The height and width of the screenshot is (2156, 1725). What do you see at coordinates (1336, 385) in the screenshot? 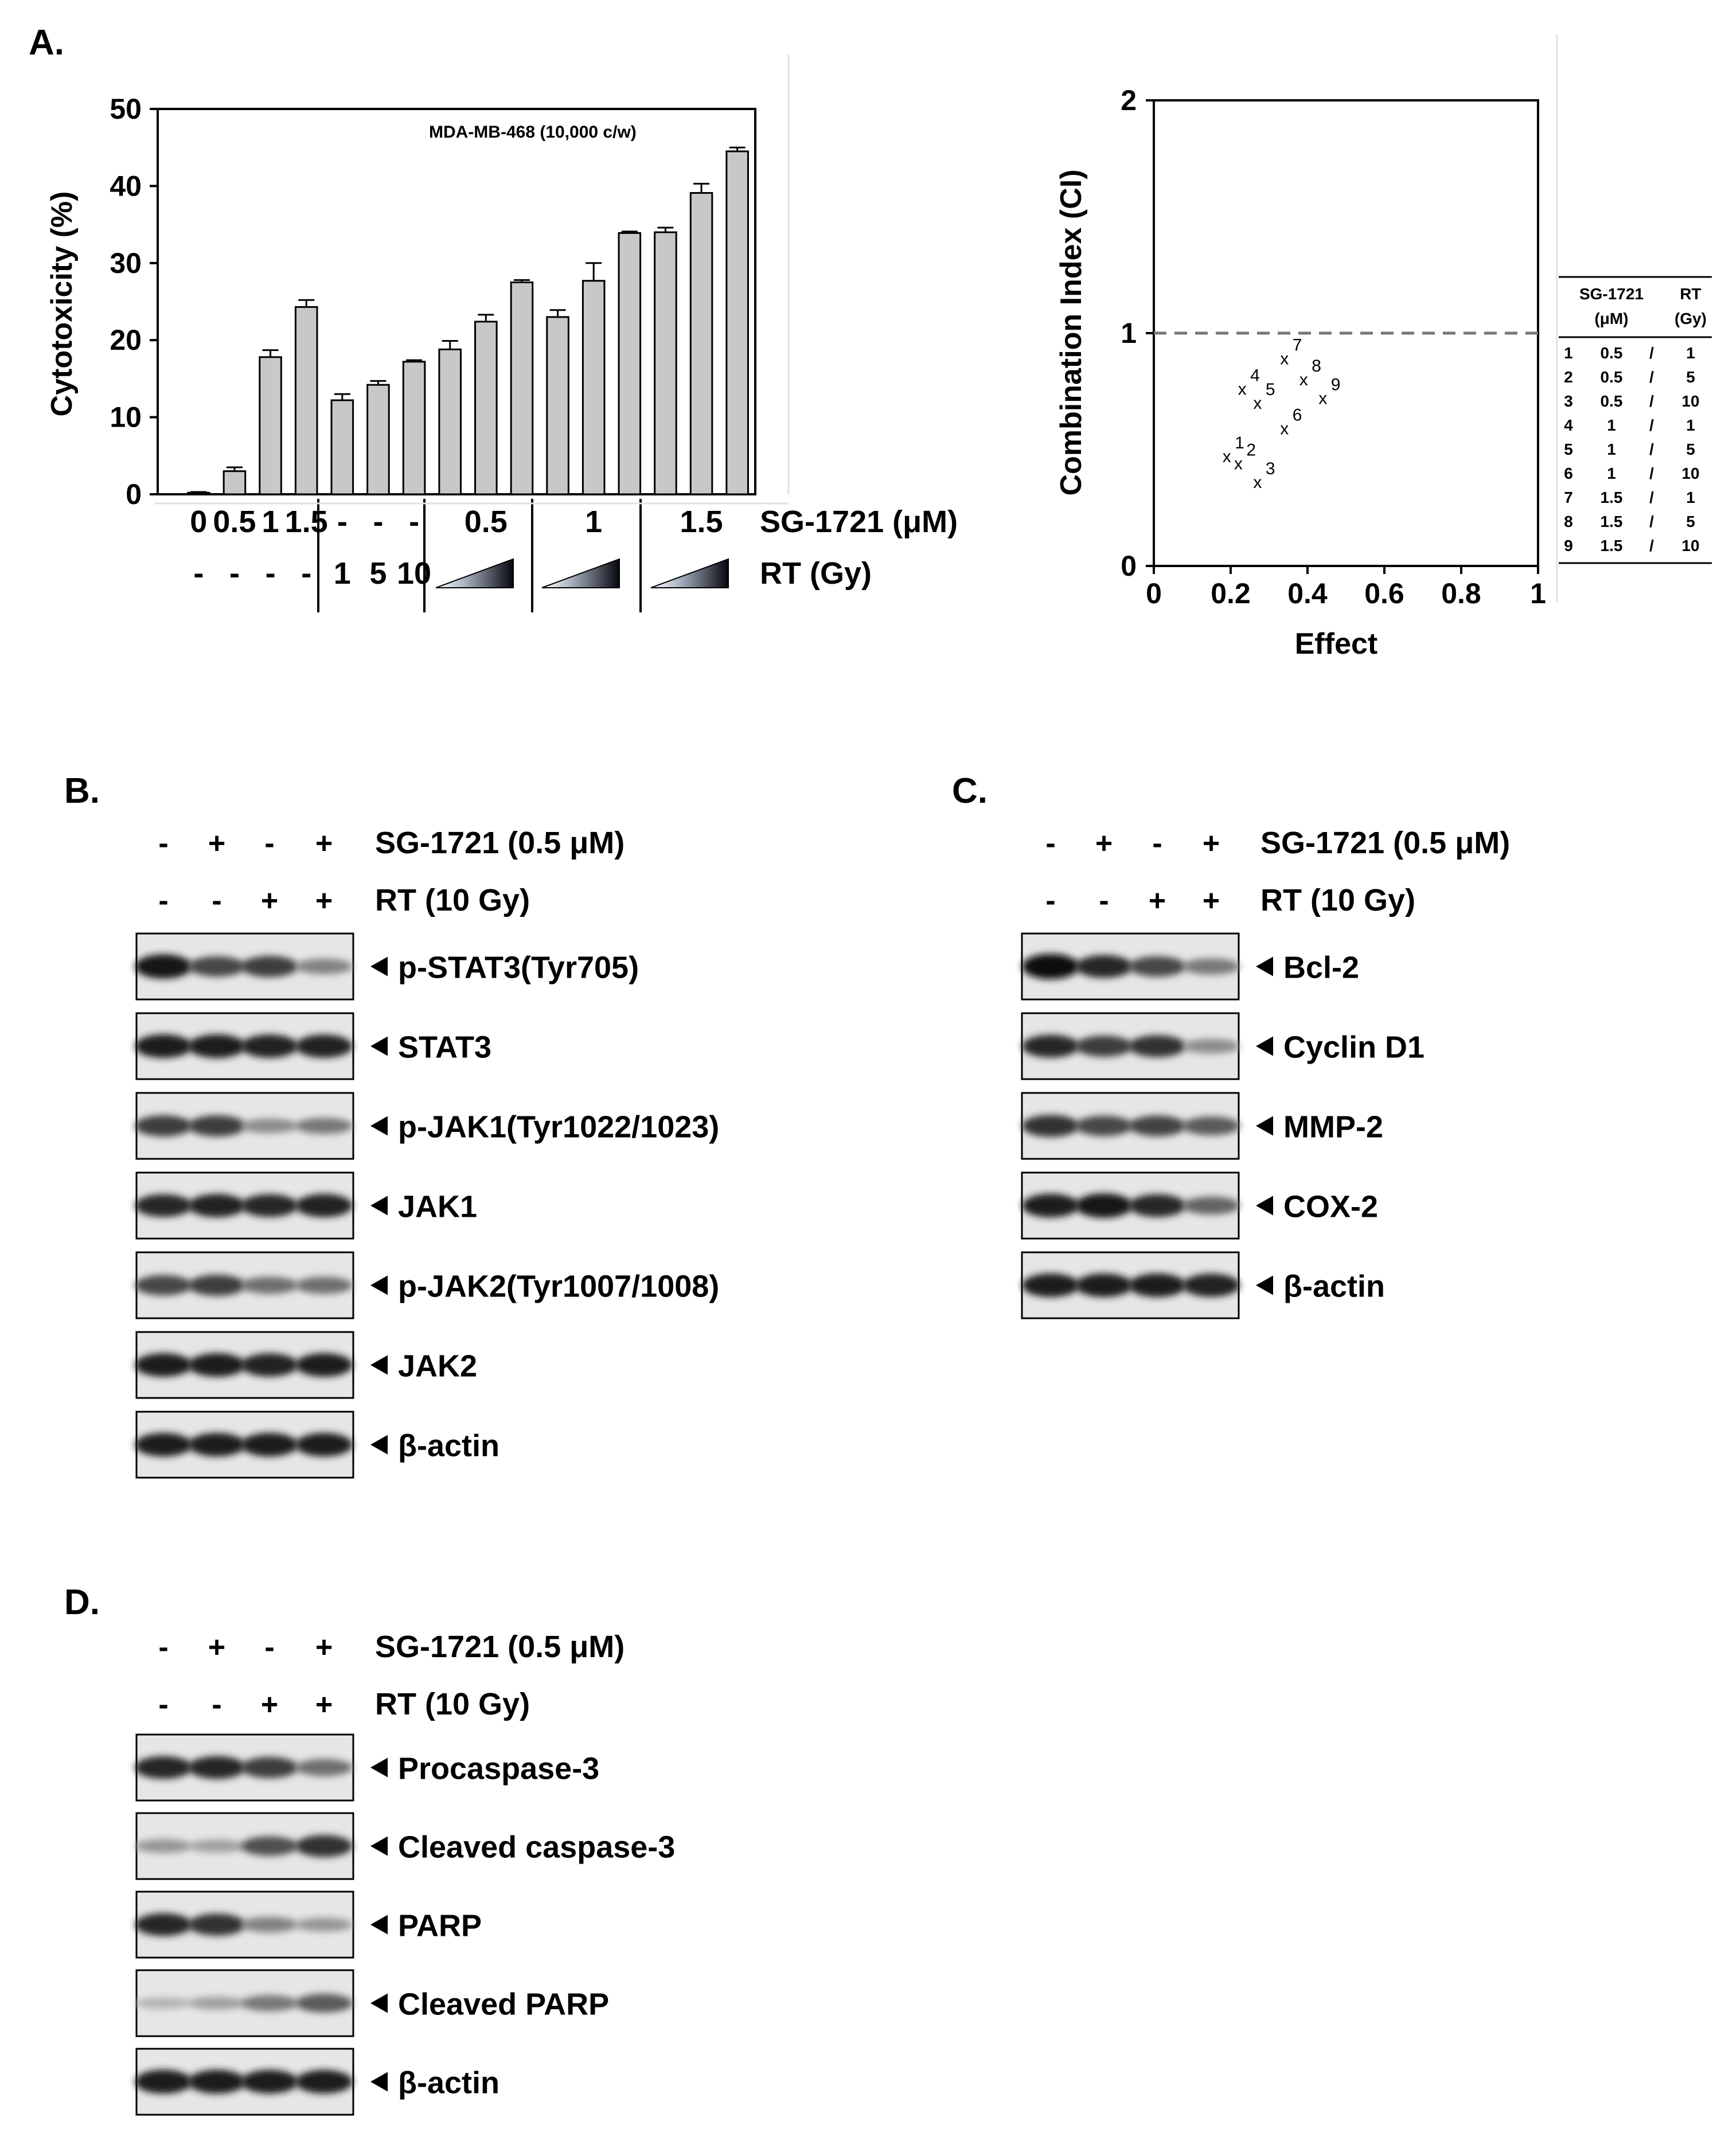
I see `ci-point-label: 9` at bounding box center [1336, 385].